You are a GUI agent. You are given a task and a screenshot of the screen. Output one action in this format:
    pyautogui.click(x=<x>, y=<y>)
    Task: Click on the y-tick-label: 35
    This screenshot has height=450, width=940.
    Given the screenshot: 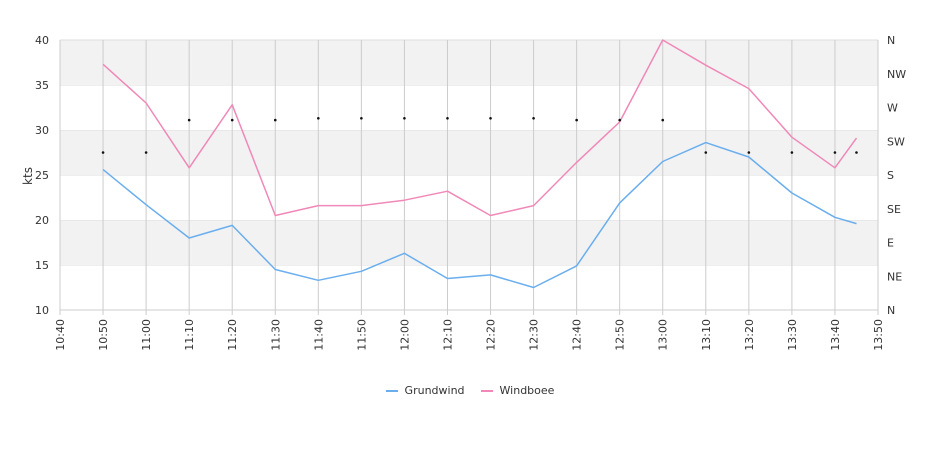 What is the action you would take?
    pyautogui.click(x=42, y=85)
    